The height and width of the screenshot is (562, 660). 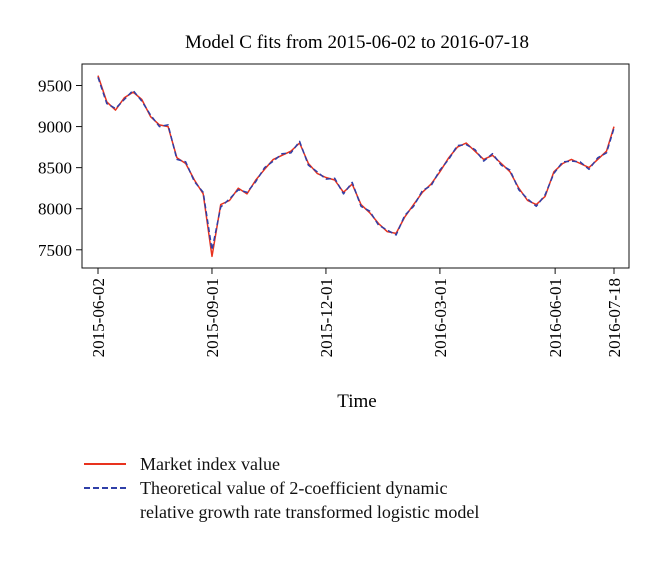 I want to click on x-tick-label: 2016-07-18, so click(x=614, y=317).